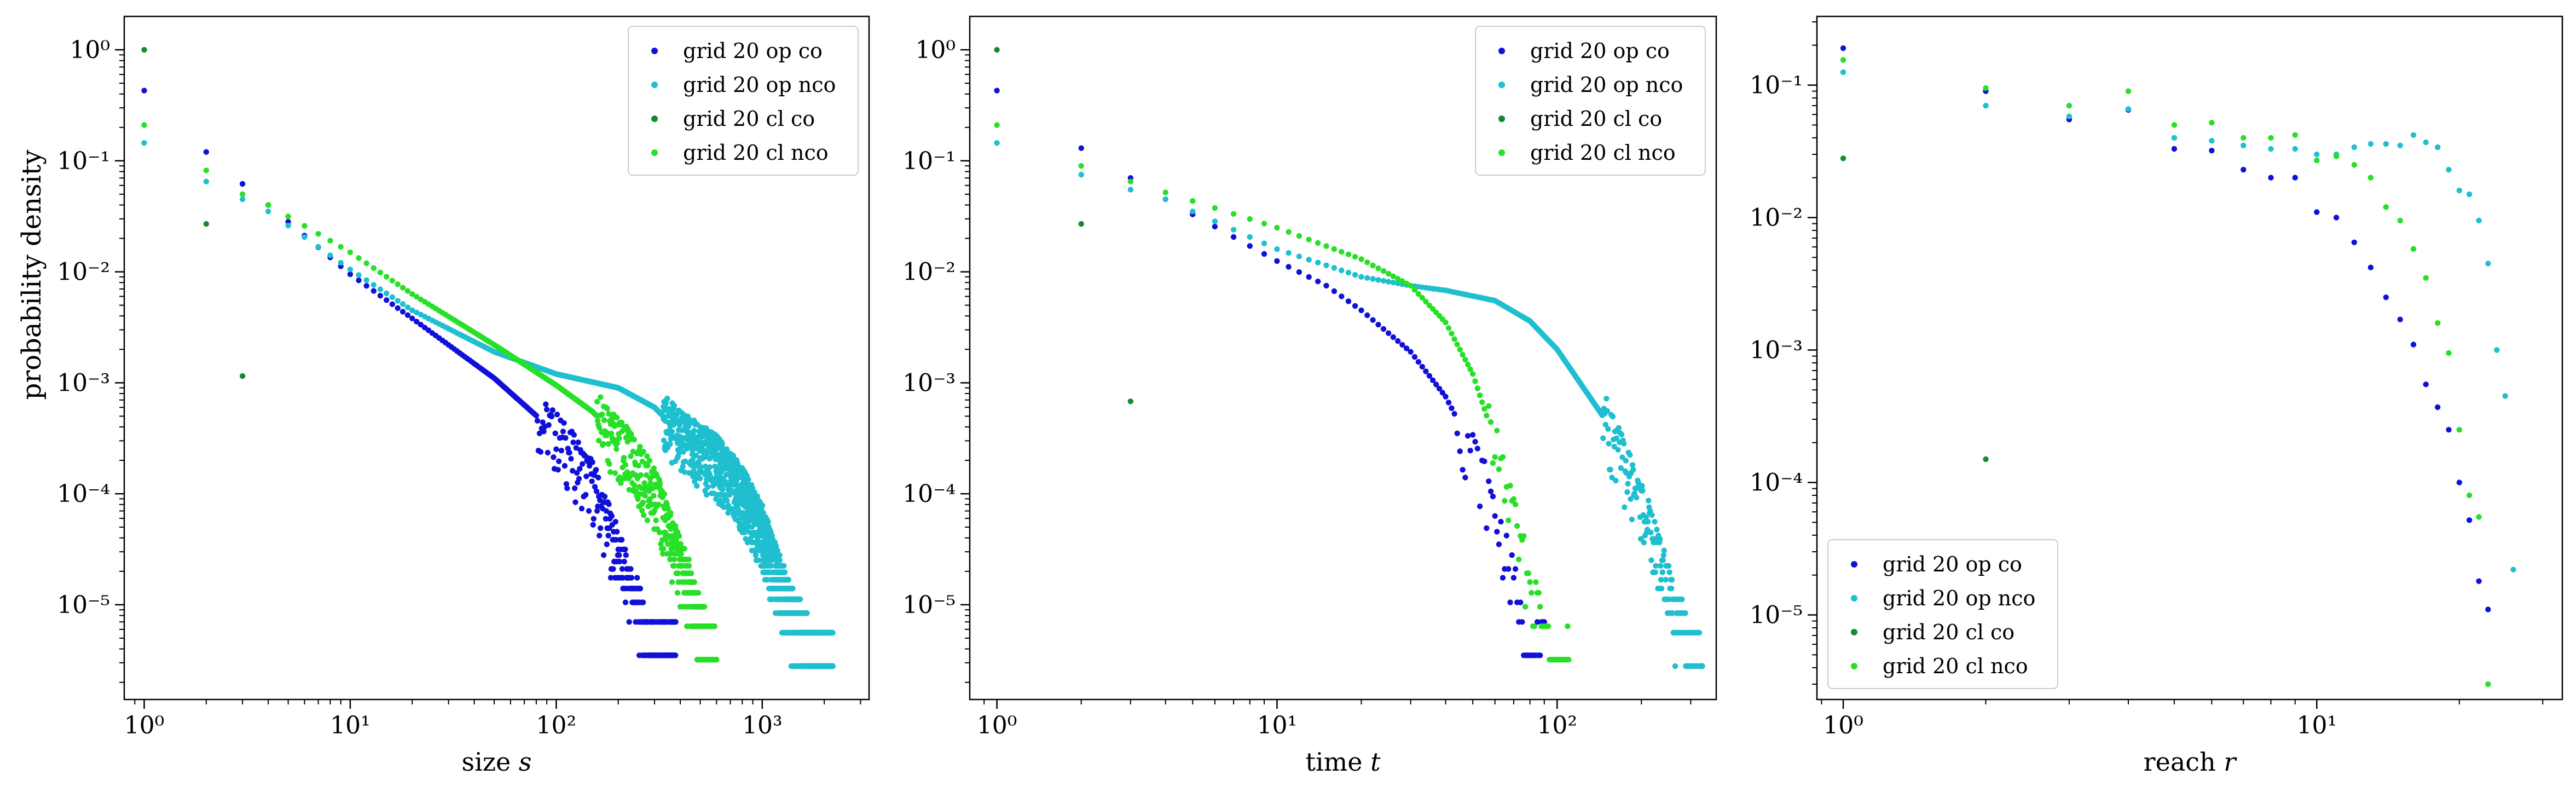  Describe the element at coordinates (83, 383) in the screenshot. I see `y-tick-label: 10⁻³` at that location.